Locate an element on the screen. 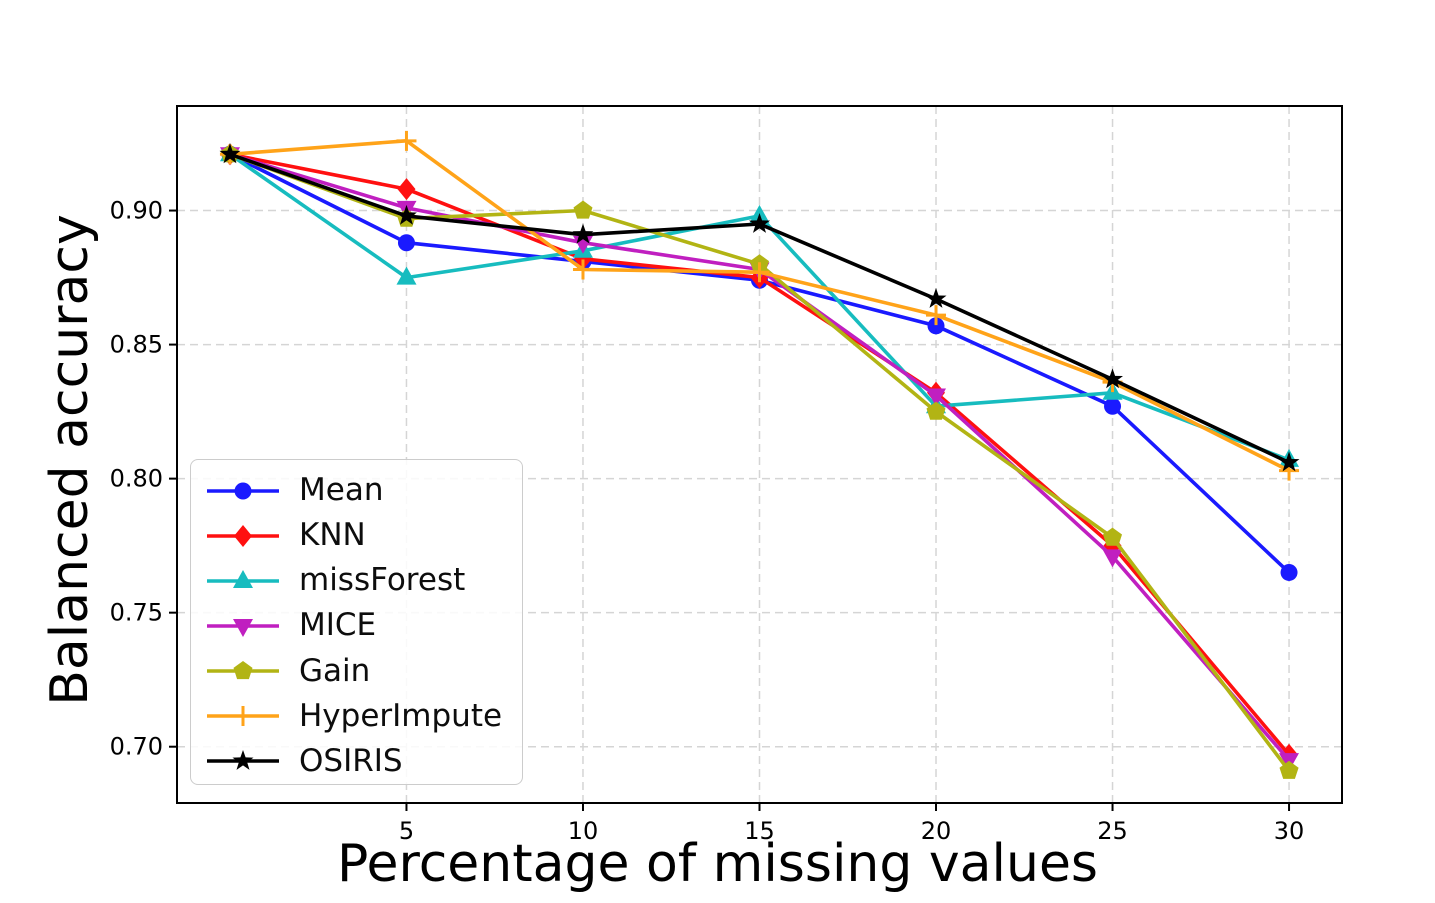 The height and width of the screenshot is (903, 1435). x-tick-label: 15 is located at coordinates (759, 831).